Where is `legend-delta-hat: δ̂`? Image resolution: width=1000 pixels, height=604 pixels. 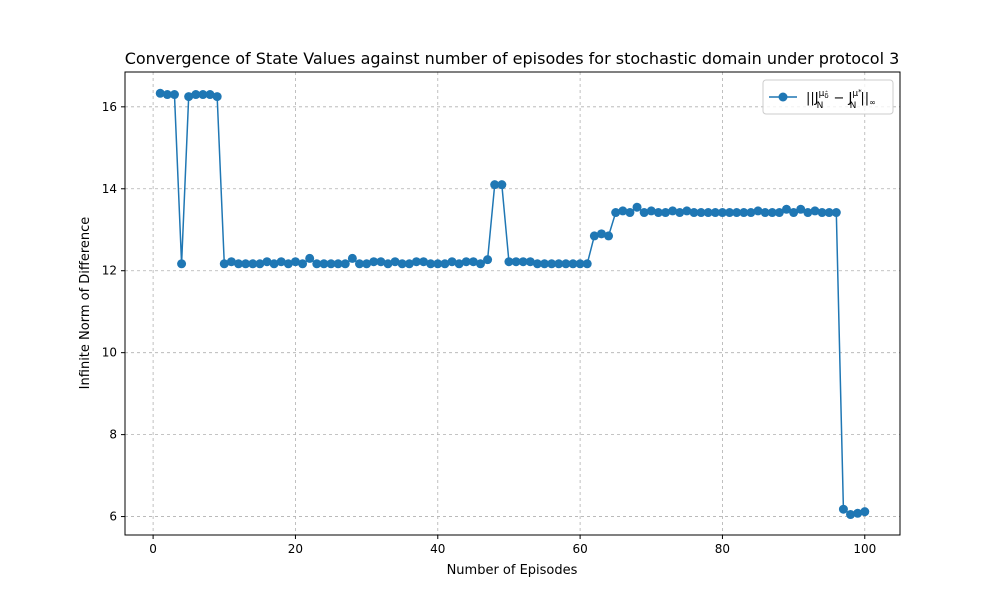
legend-delta-hat: δ̂ is located at coordinates (826, 95).